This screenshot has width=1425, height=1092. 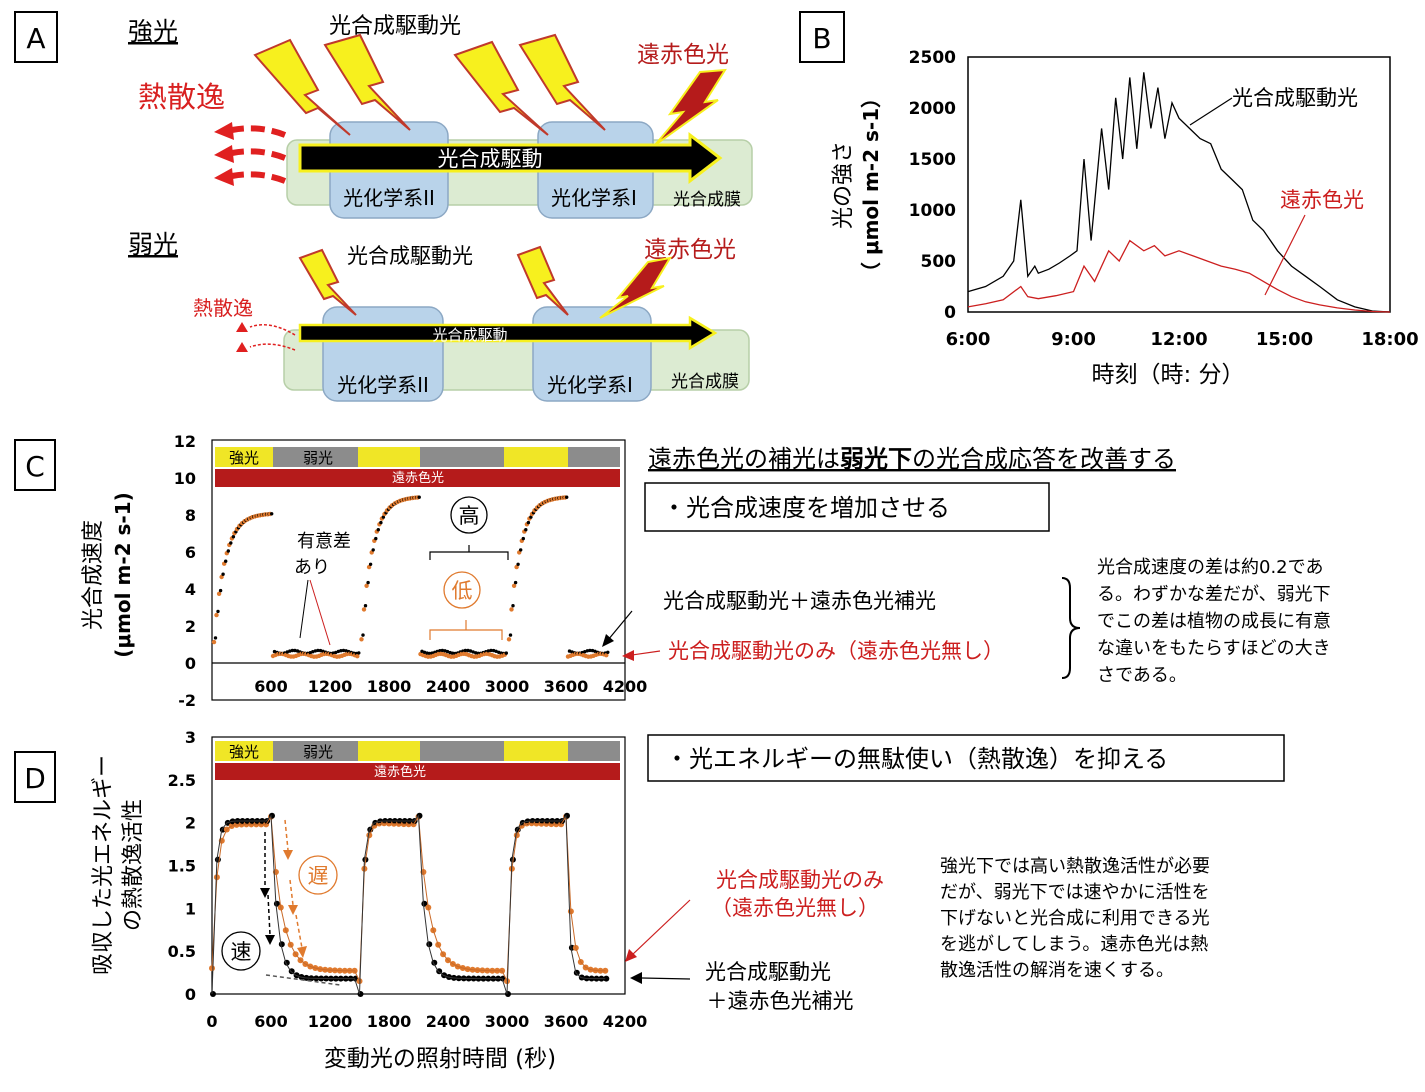 I want to click on c-heading-pre: 遠赤色光の補光は, so click(x=744, y=459).